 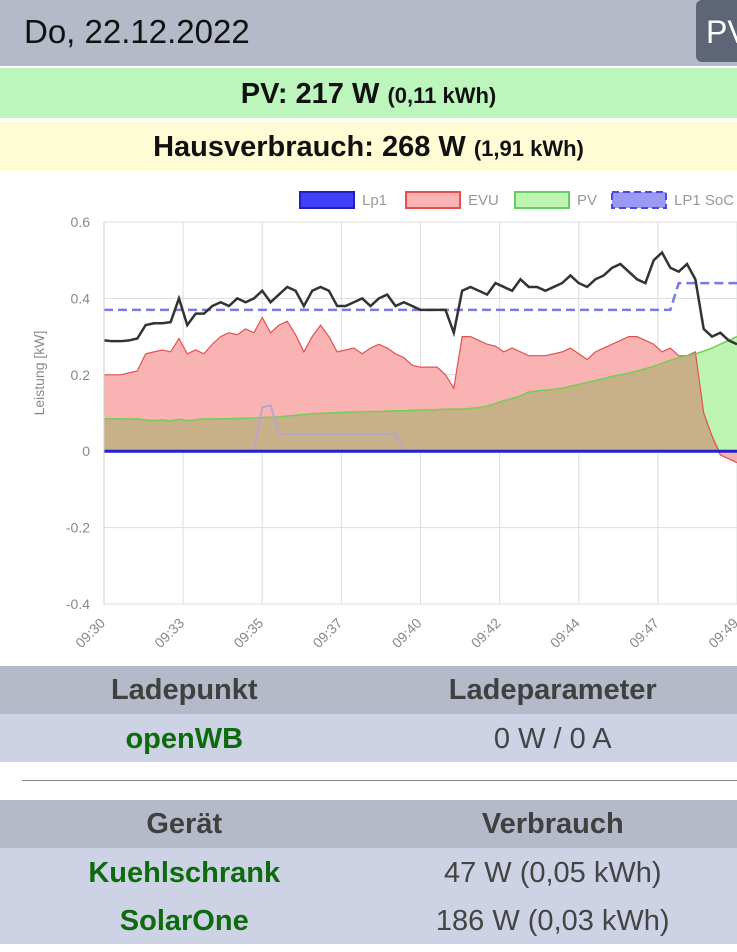 I want to click on device-line, so click(x=328, y=428).